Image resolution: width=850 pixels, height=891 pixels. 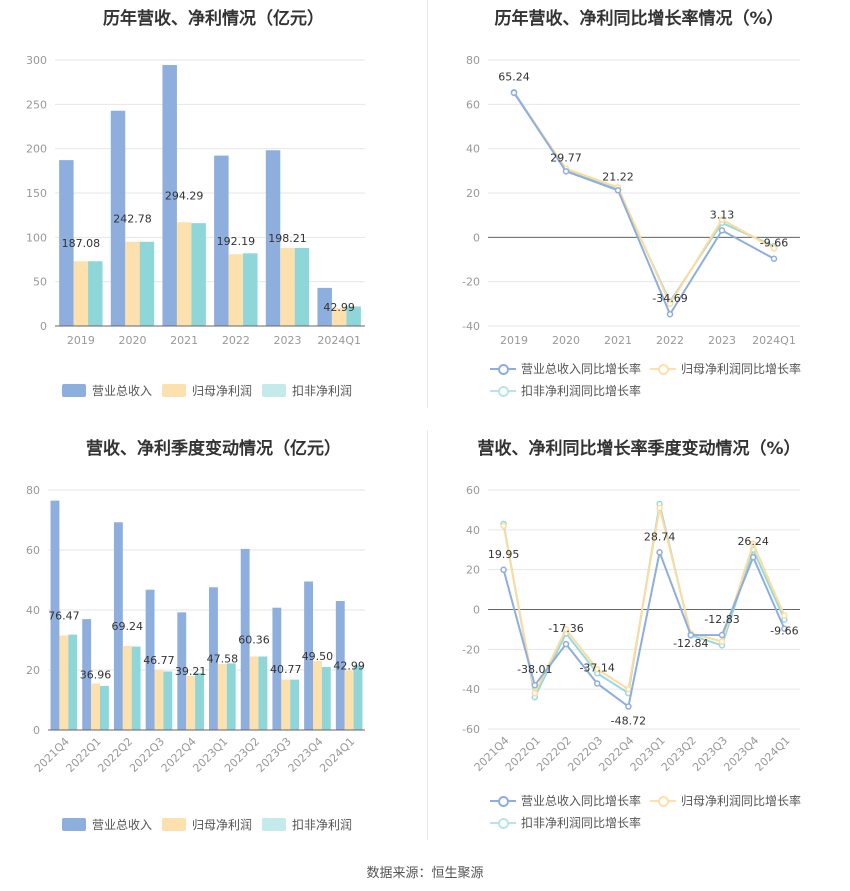 I want to click on chart-title: 营收、净利同比增长率季度变动情况（%）, so click(x=639, y=449).